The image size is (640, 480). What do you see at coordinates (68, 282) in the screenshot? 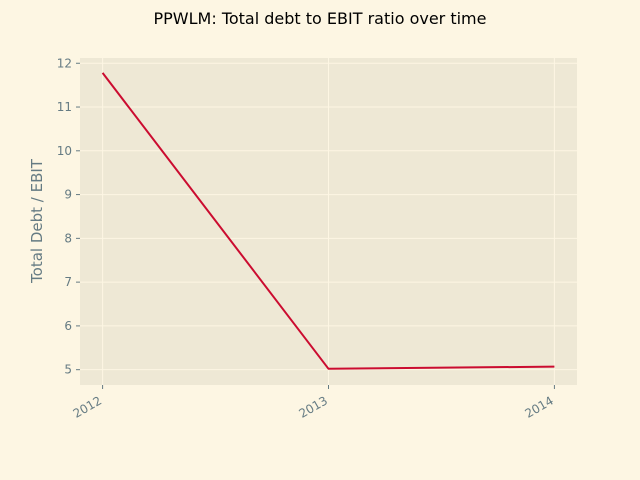
I see `y-tick-label: 7` at bounding box center [68, 282].